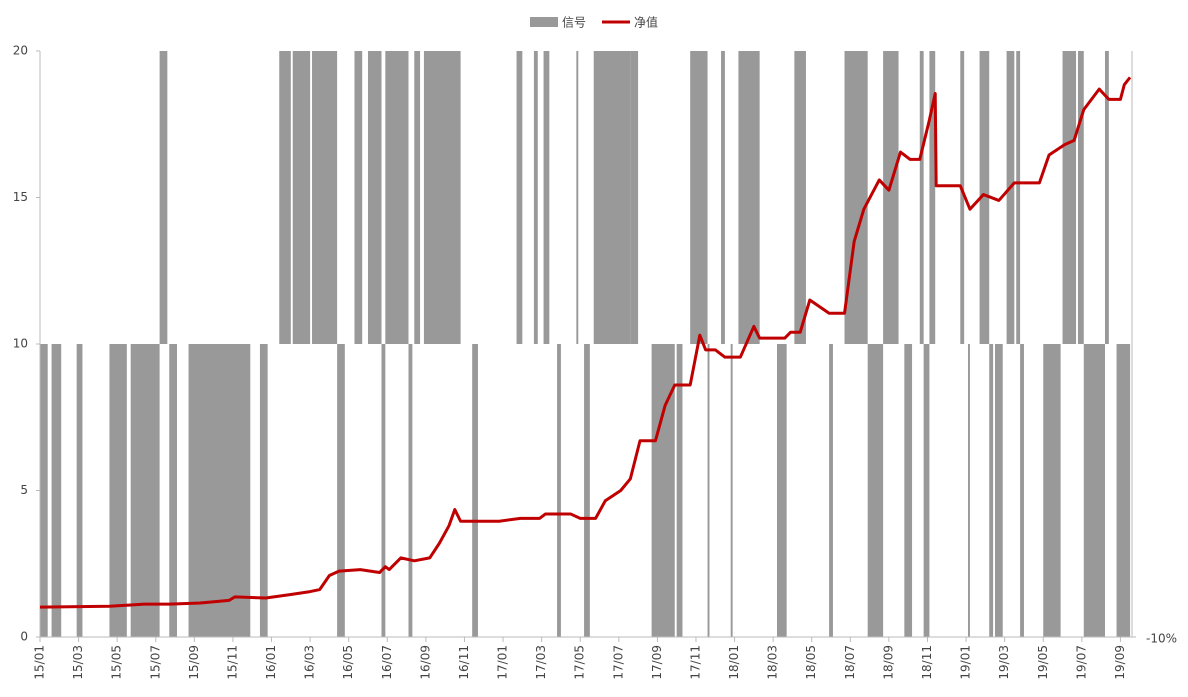  What do you see at coordinates (40, 662) in the screenshot?
I see `x-tick-label: 15/01` at bounding box center [40, 662].